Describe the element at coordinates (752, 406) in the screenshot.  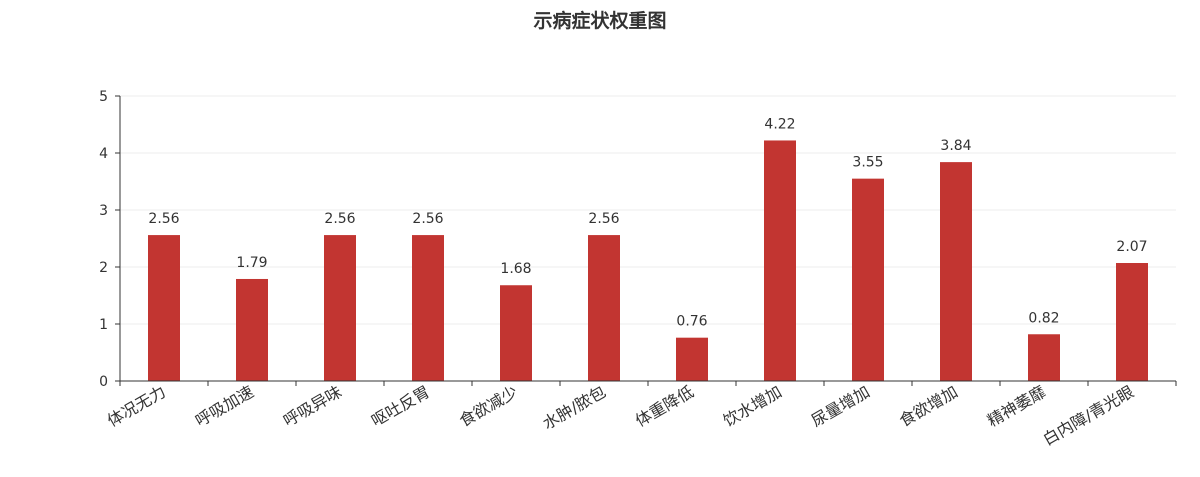
I see `x-category-label: 饮水增加` at that location.